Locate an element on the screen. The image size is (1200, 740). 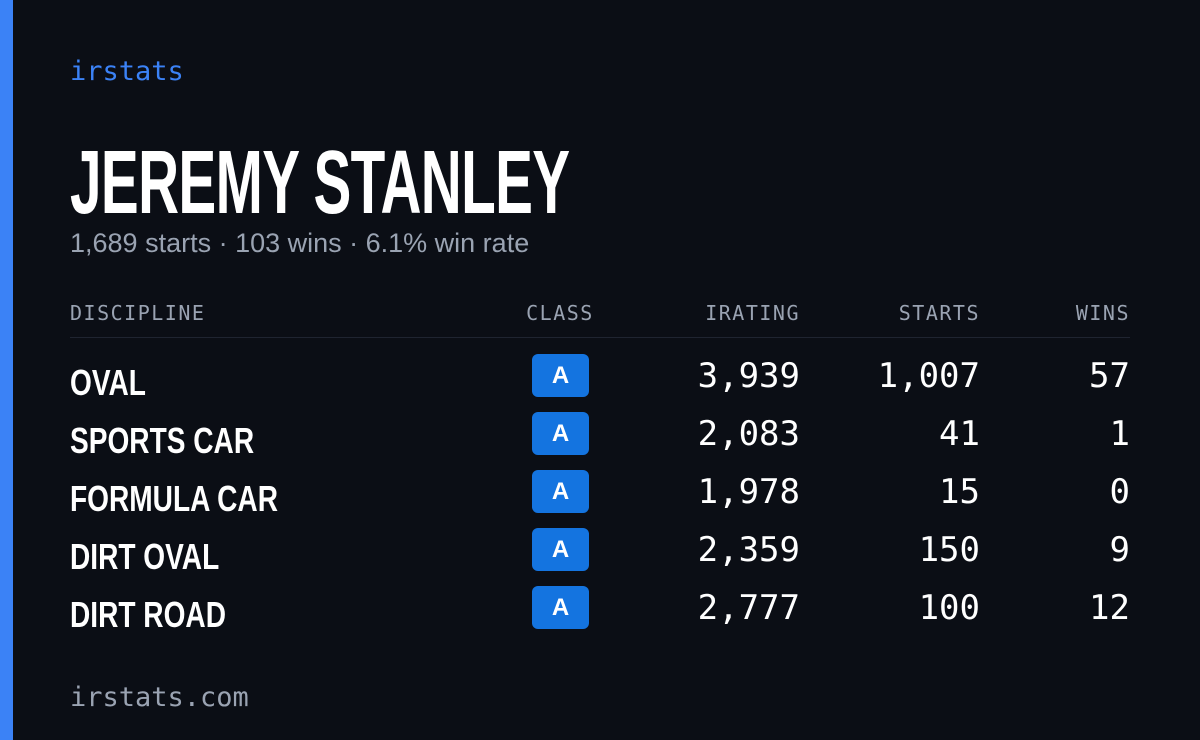
accent-bar is located at coordinates (6, 370).